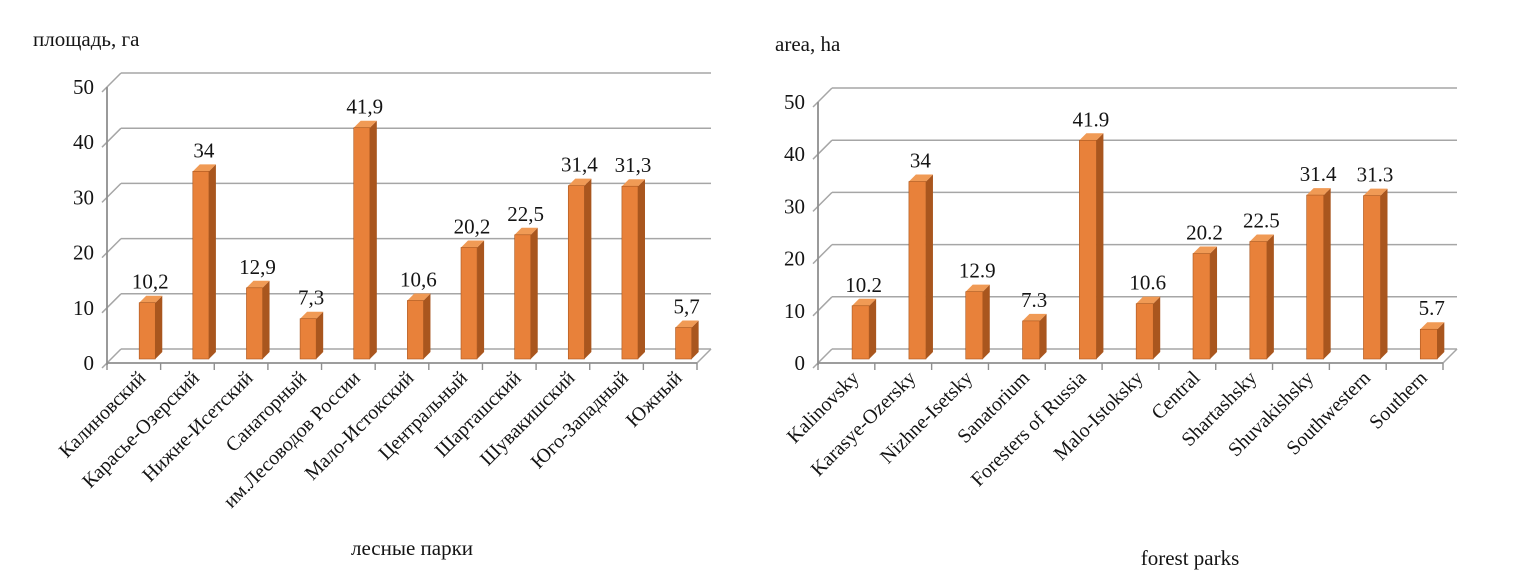  Describe the element at coordinates (633, 165) in the screenshot. I see `bar-value-label-9: 31,3` at that location.